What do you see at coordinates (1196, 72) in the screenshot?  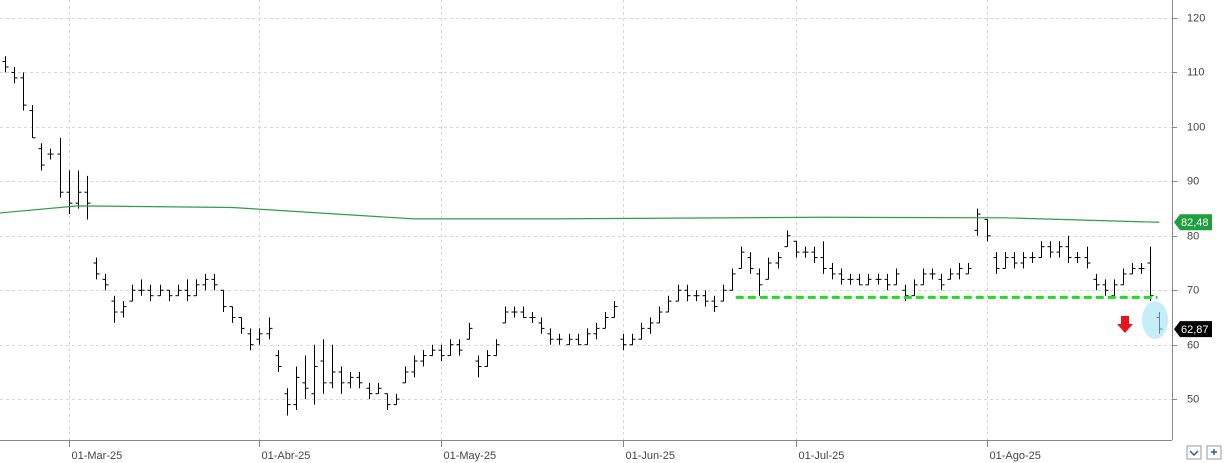 I see `y-tick-label: 110` at bounding box center [1196, 72].